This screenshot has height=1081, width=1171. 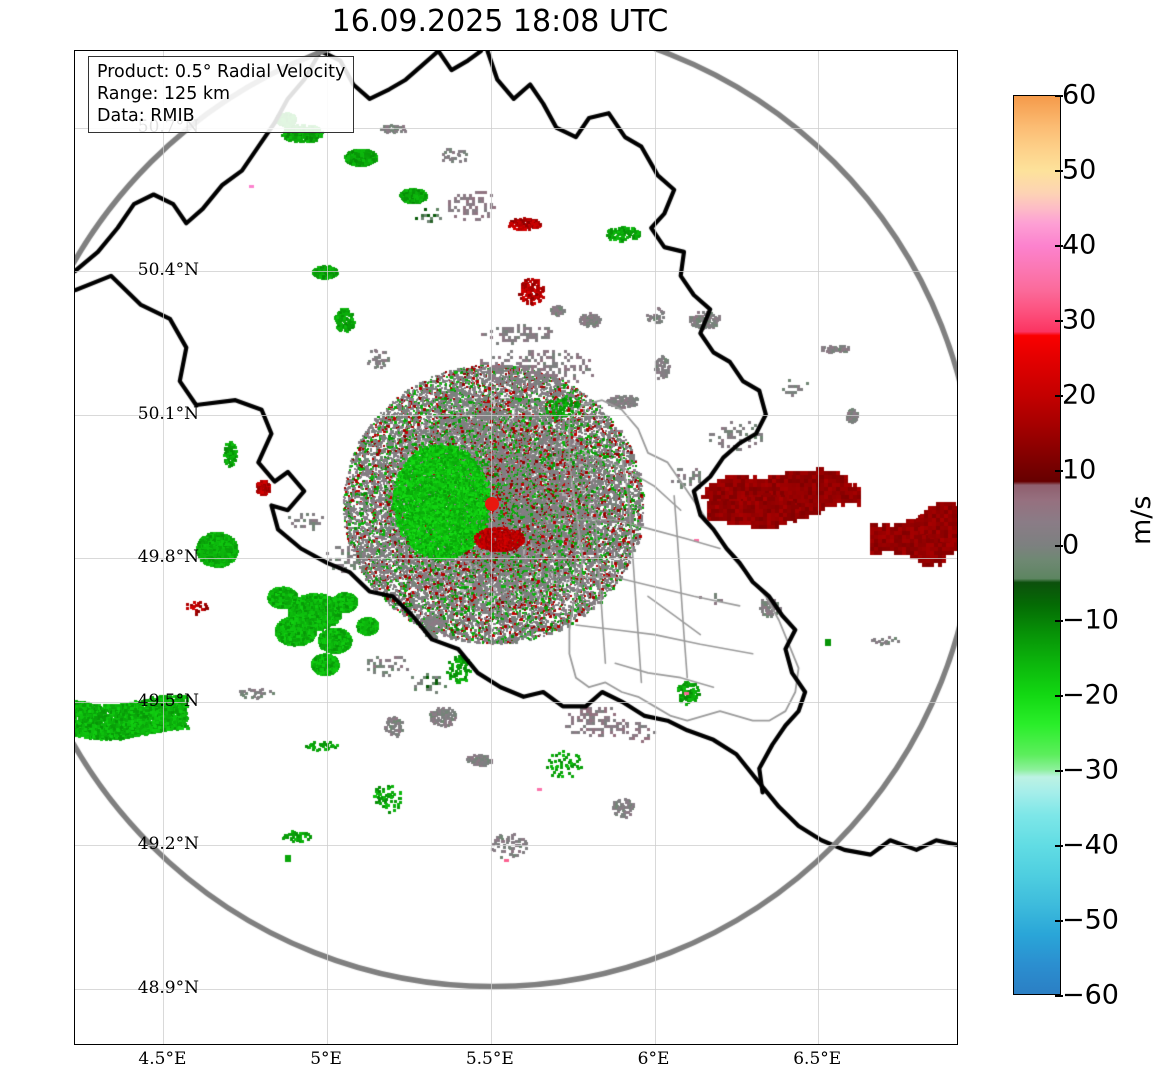 What do you see at coordinates (168, 270) in the screenshot?
I see `y-axis-tick-label: 50.4°N` at bounding box center [168, 270].